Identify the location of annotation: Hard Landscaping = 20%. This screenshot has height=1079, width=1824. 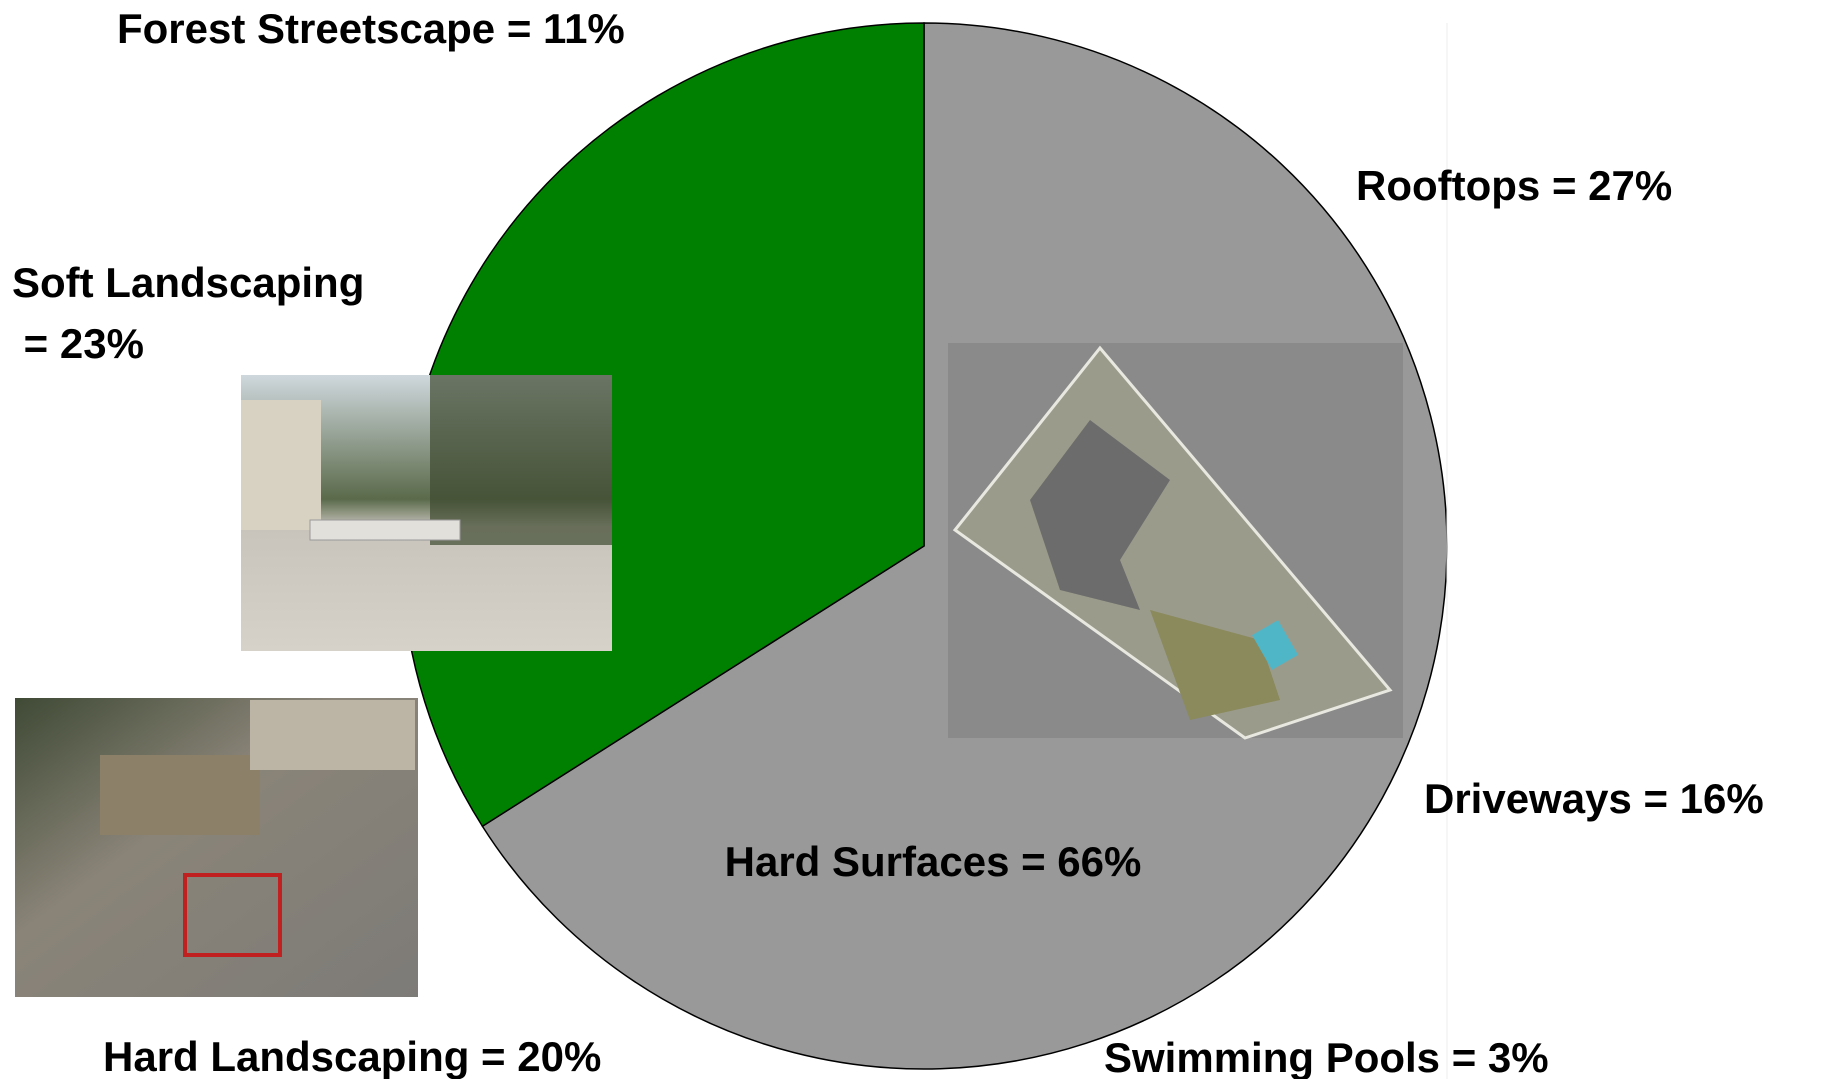
(352, 1056).